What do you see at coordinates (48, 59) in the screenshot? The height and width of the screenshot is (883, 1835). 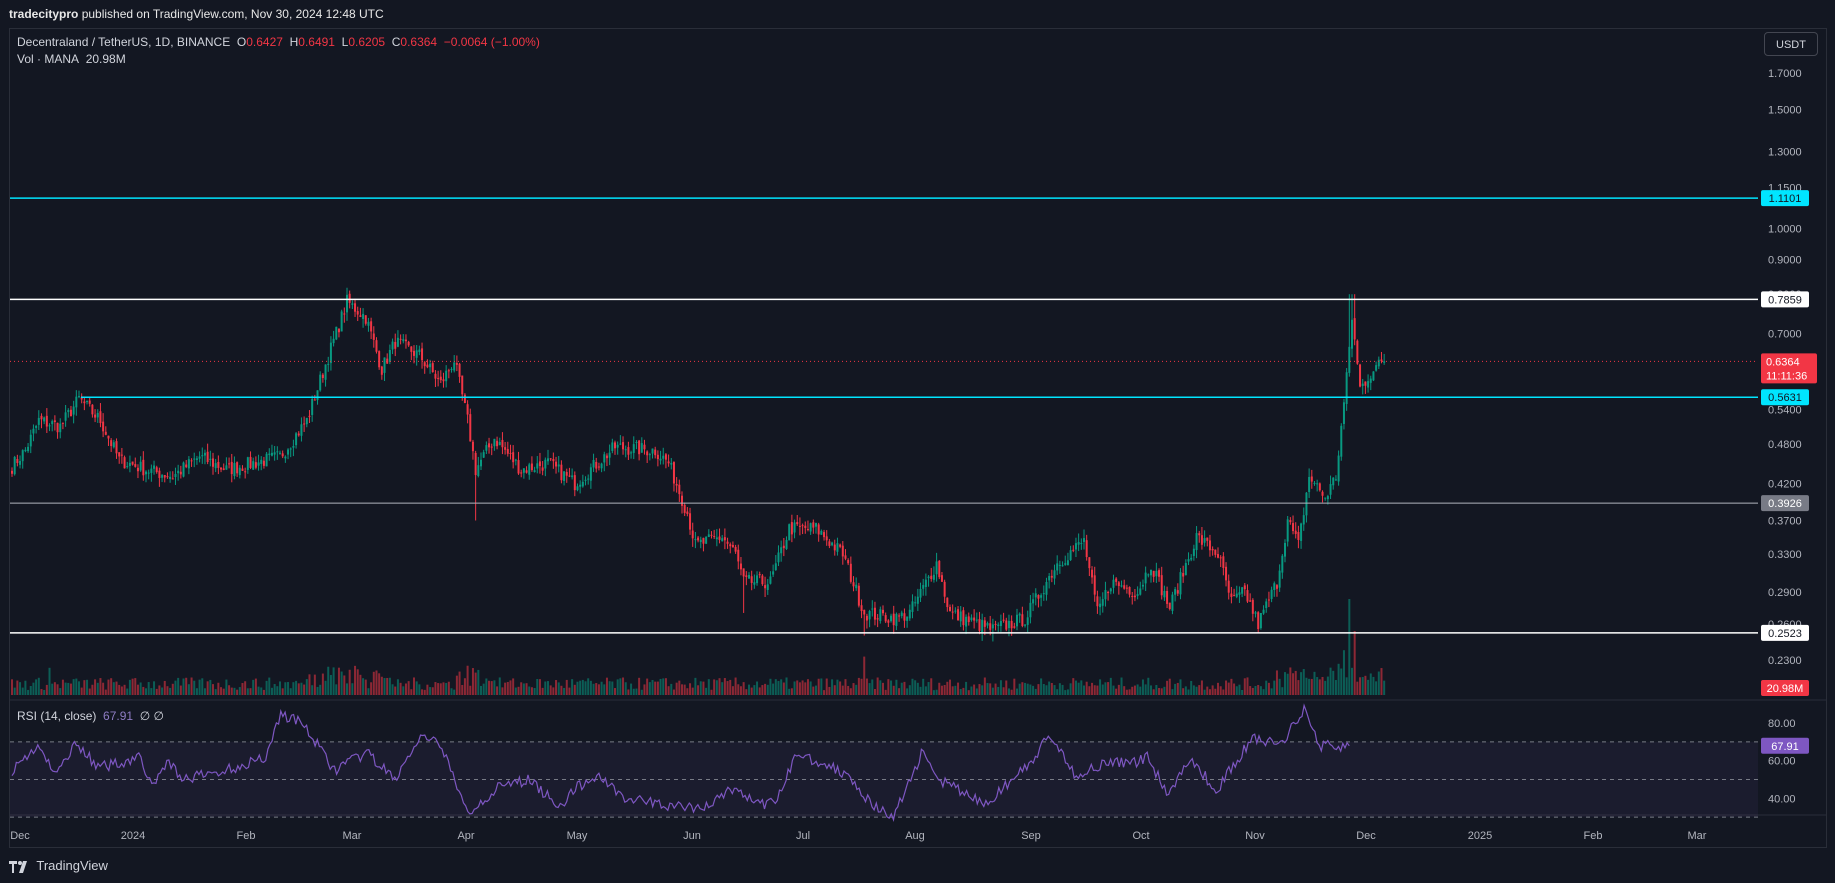 I see `volume-legend-label: Vol · MANA` at bounding box center [48, 59].